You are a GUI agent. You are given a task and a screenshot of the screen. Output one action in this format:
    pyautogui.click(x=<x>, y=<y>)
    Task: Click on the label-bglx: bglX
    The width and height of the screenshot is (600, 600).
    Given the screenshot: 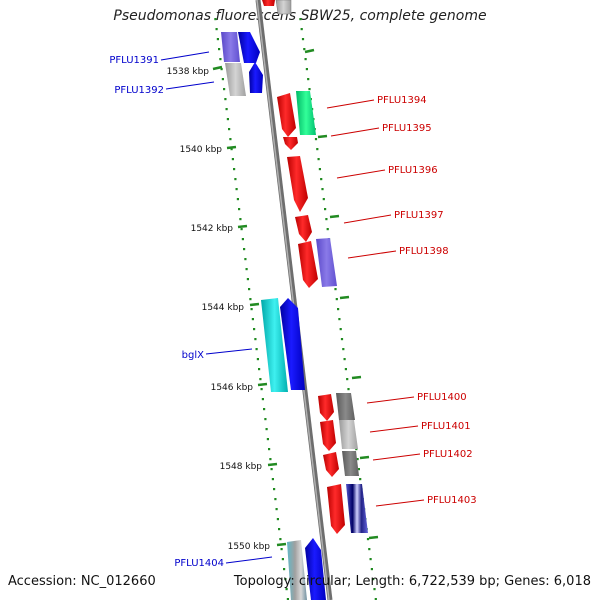 What is the action you would take?
    pyautogui.click(x=193, y=355)
    